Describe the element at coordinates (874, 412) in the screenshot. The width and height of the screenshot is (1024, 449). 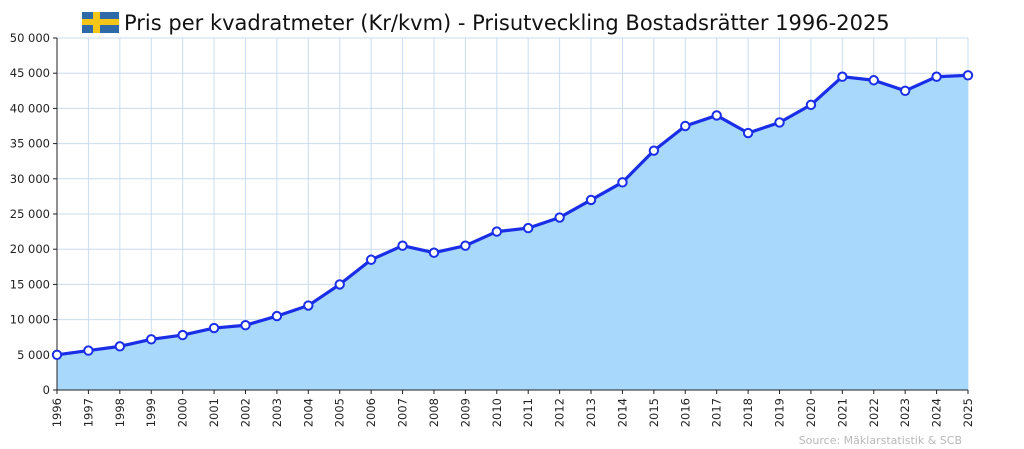
I see `x-tick-label: 2022` at that location.